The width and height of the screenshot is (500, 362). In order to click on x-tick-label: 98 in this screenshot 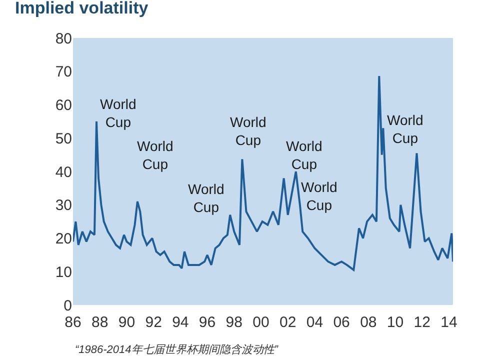, I will do `click(234, 322)`.